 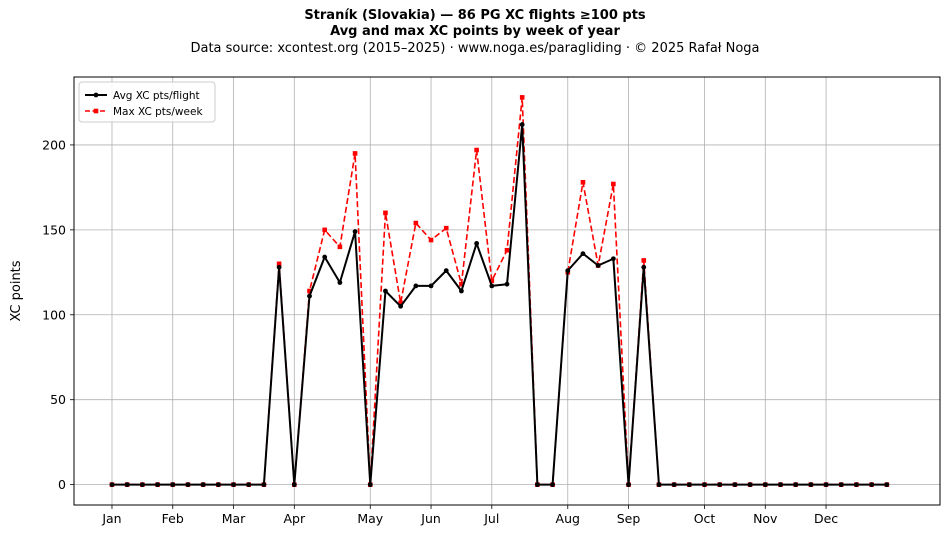 I want to click on y-axis: 0 50 100 150 200, so click(x=58, y=314).